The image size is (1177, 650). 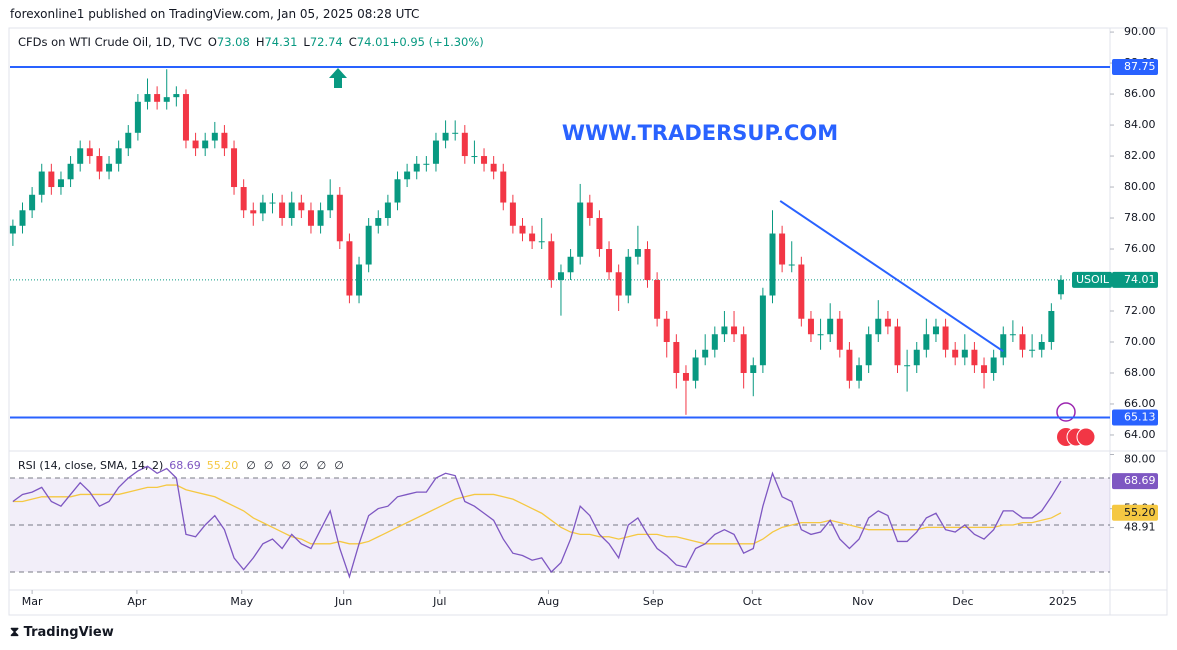 I want to click on y-tick-label: 84.00, so click(x=1140, y=124).